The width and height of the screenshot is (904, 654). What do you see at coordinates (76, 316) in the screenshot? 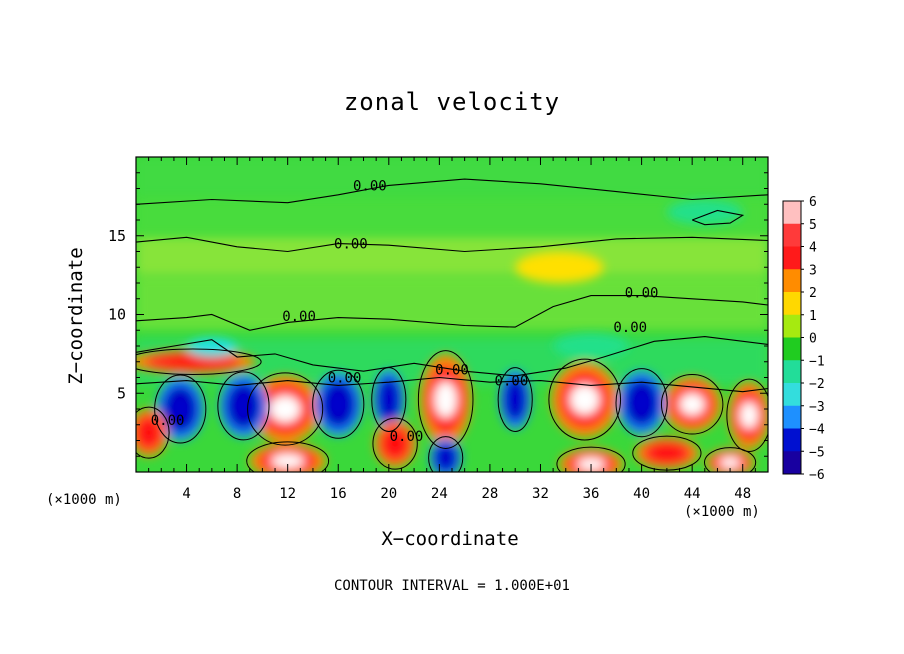
I see `y-axis-label: Z−coordinate` at bounding box center [76, 316].